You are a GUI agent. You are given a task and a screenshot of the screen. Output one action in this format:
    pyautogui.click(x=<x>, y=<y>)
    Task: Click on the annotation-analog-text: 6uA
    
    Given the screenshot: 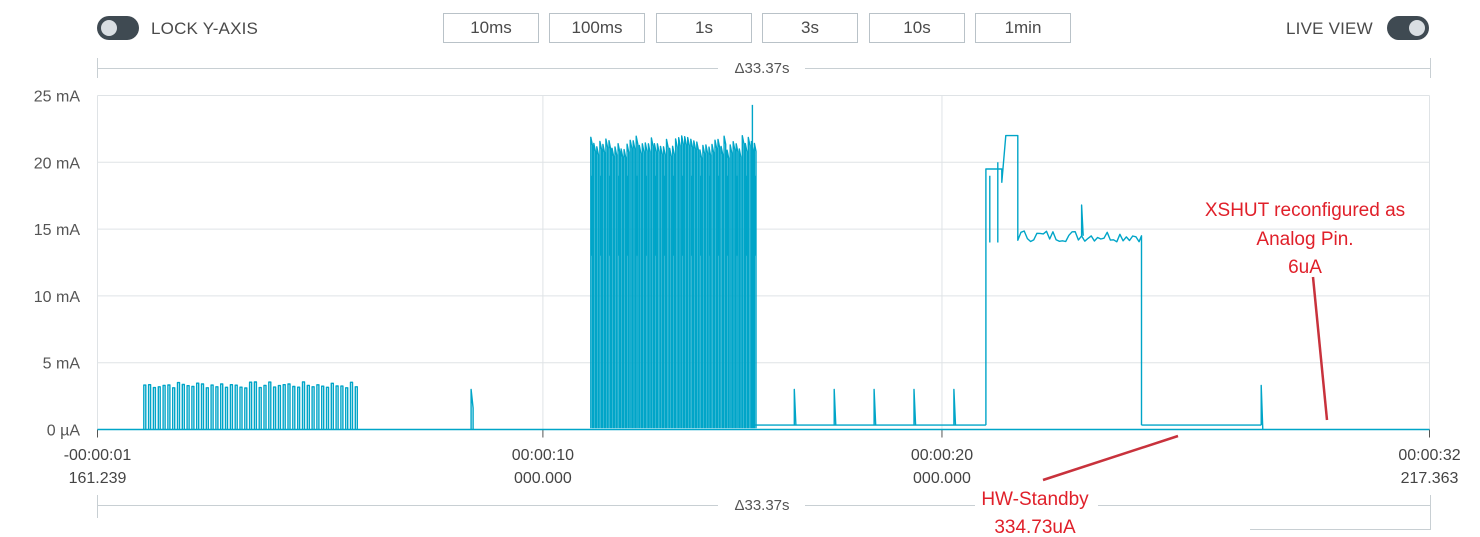 What is the action you would take?
    pyautogui.click(x=1305, y=267)
    